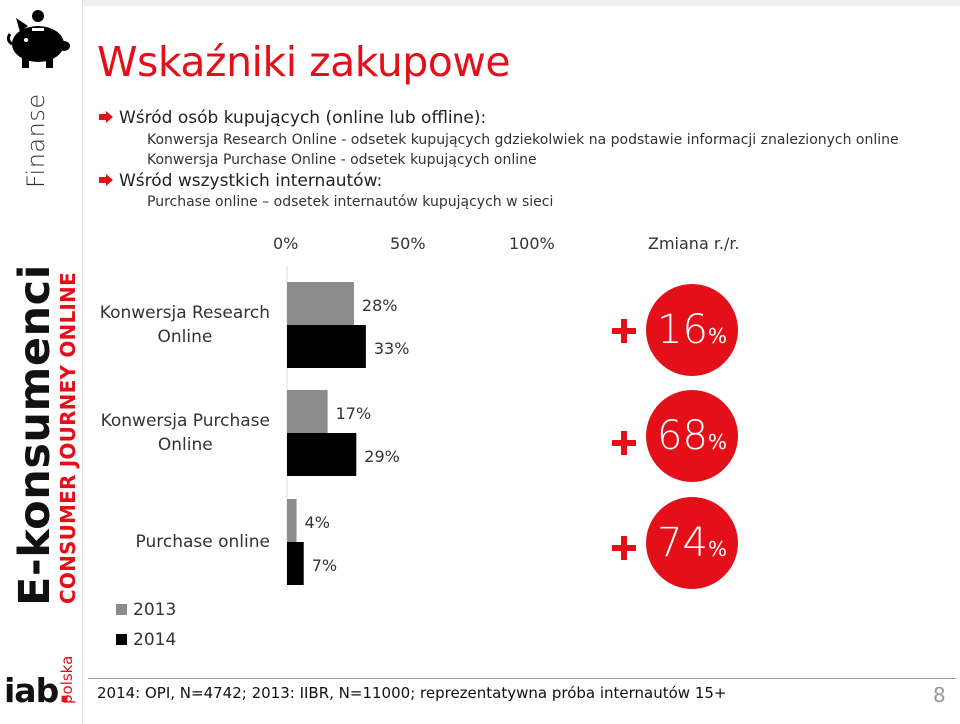 This screenshot has width=960, height=724. Describe the element at coordinates (522, 678) in the screenshot. I see `footer-divider` at that location.